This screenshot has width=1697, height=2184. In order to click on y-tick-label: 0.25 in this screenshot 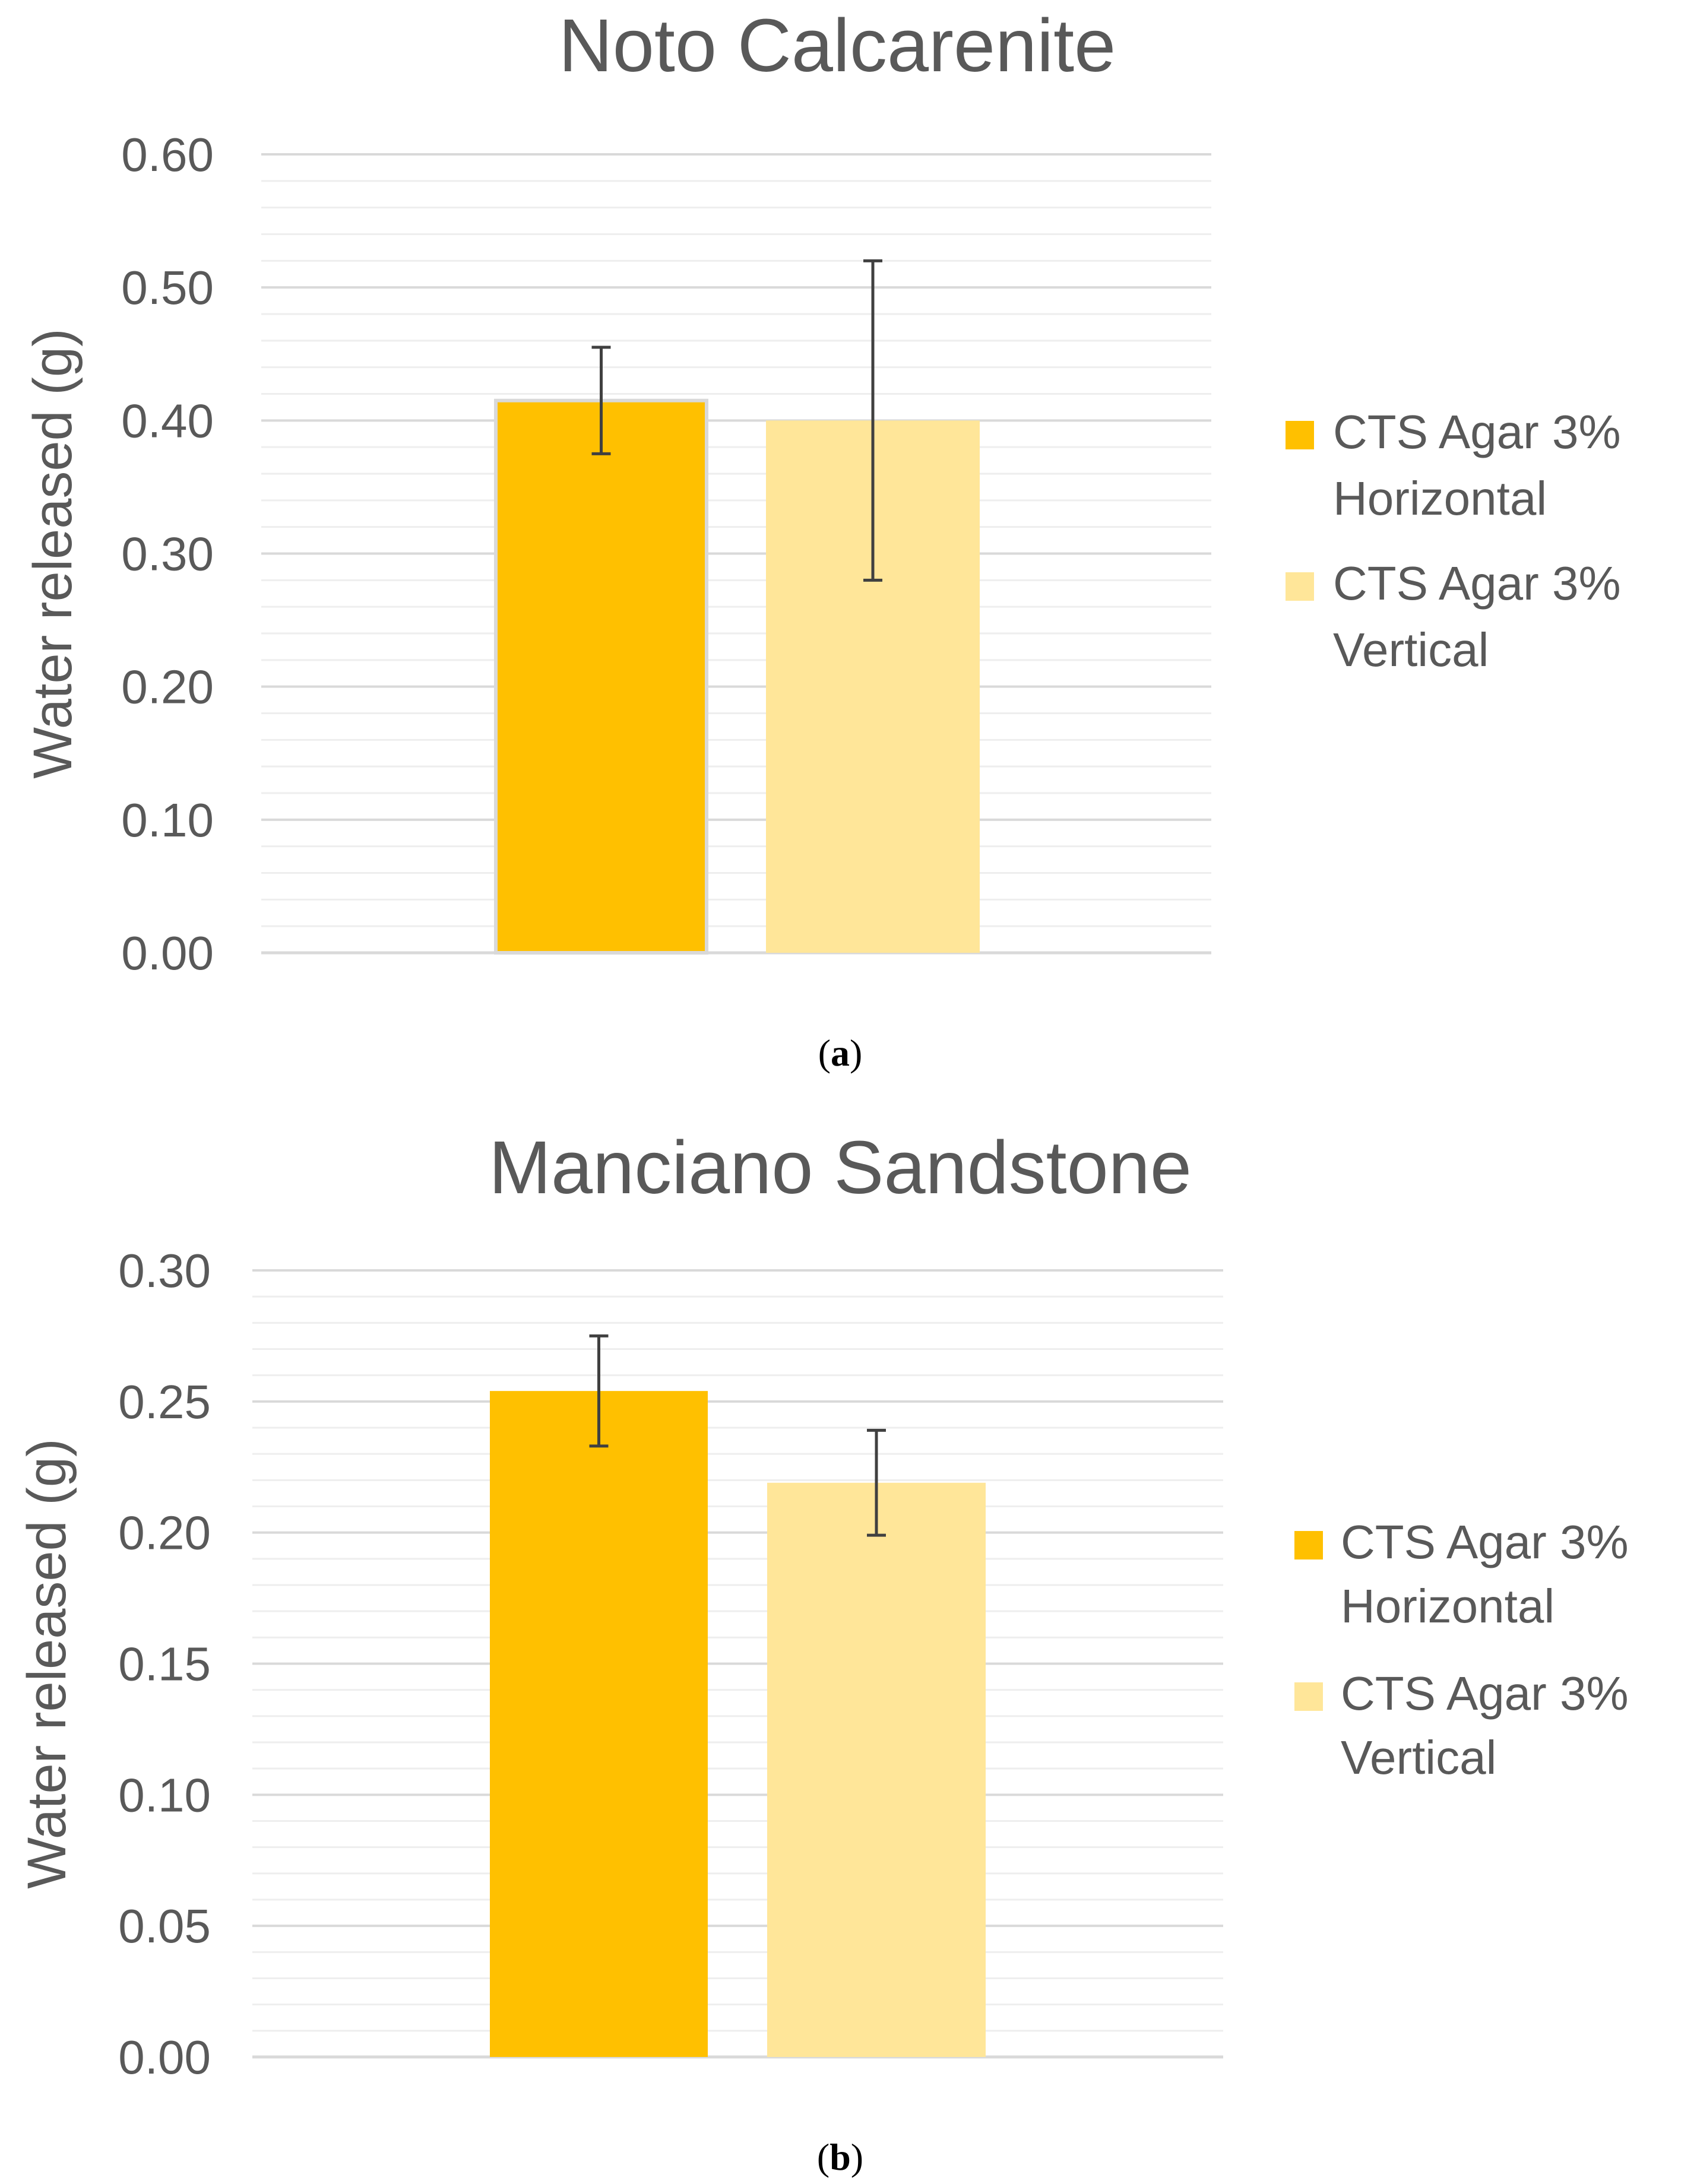, I will do `click(164, 1402)`.